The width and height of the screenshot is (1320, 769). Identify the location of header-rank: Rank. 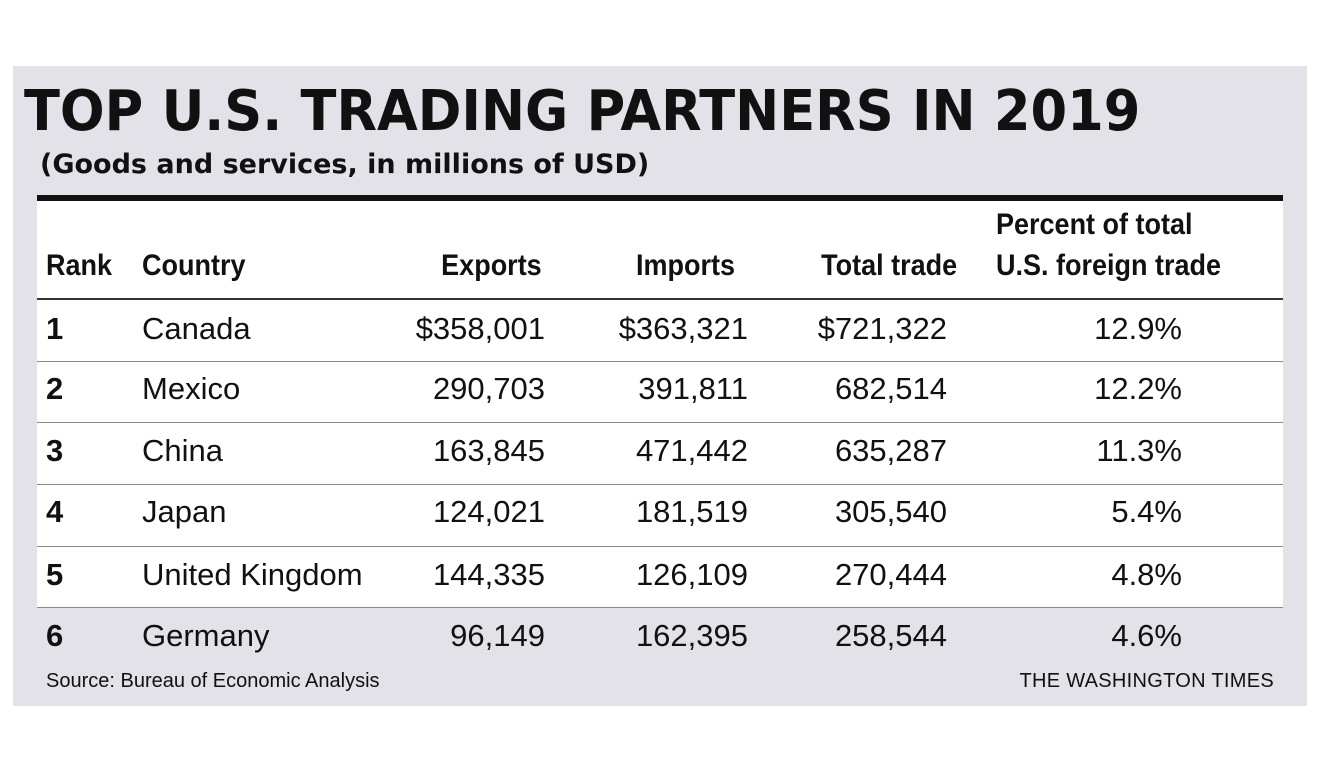
(79, 265).